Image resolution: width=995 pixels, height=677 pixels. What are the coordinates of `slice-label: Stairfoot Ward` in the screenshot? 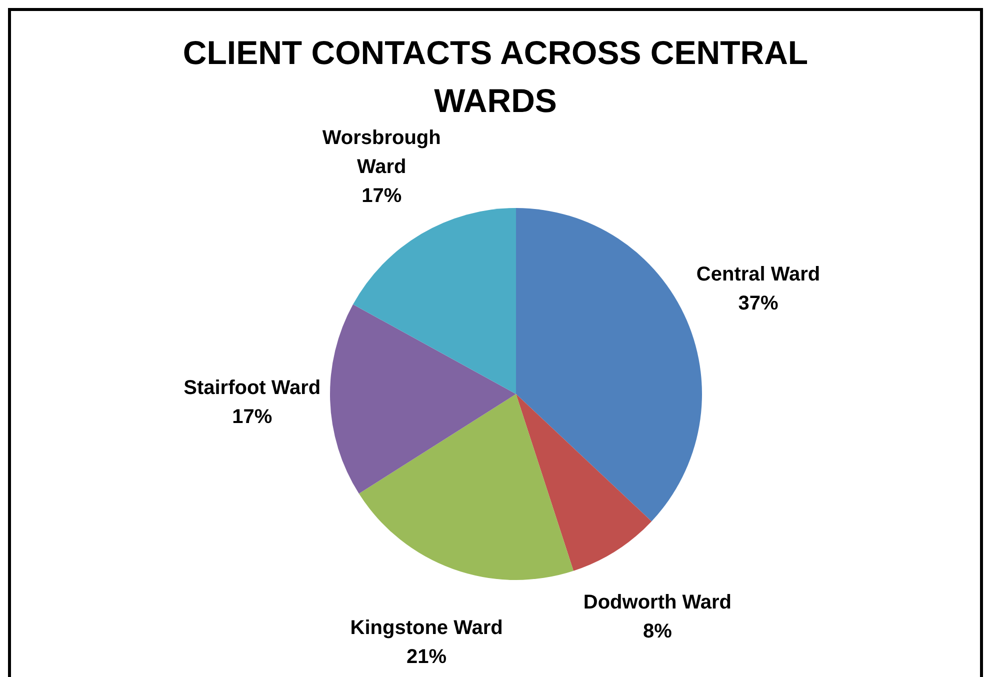 It's located at (252, 387).